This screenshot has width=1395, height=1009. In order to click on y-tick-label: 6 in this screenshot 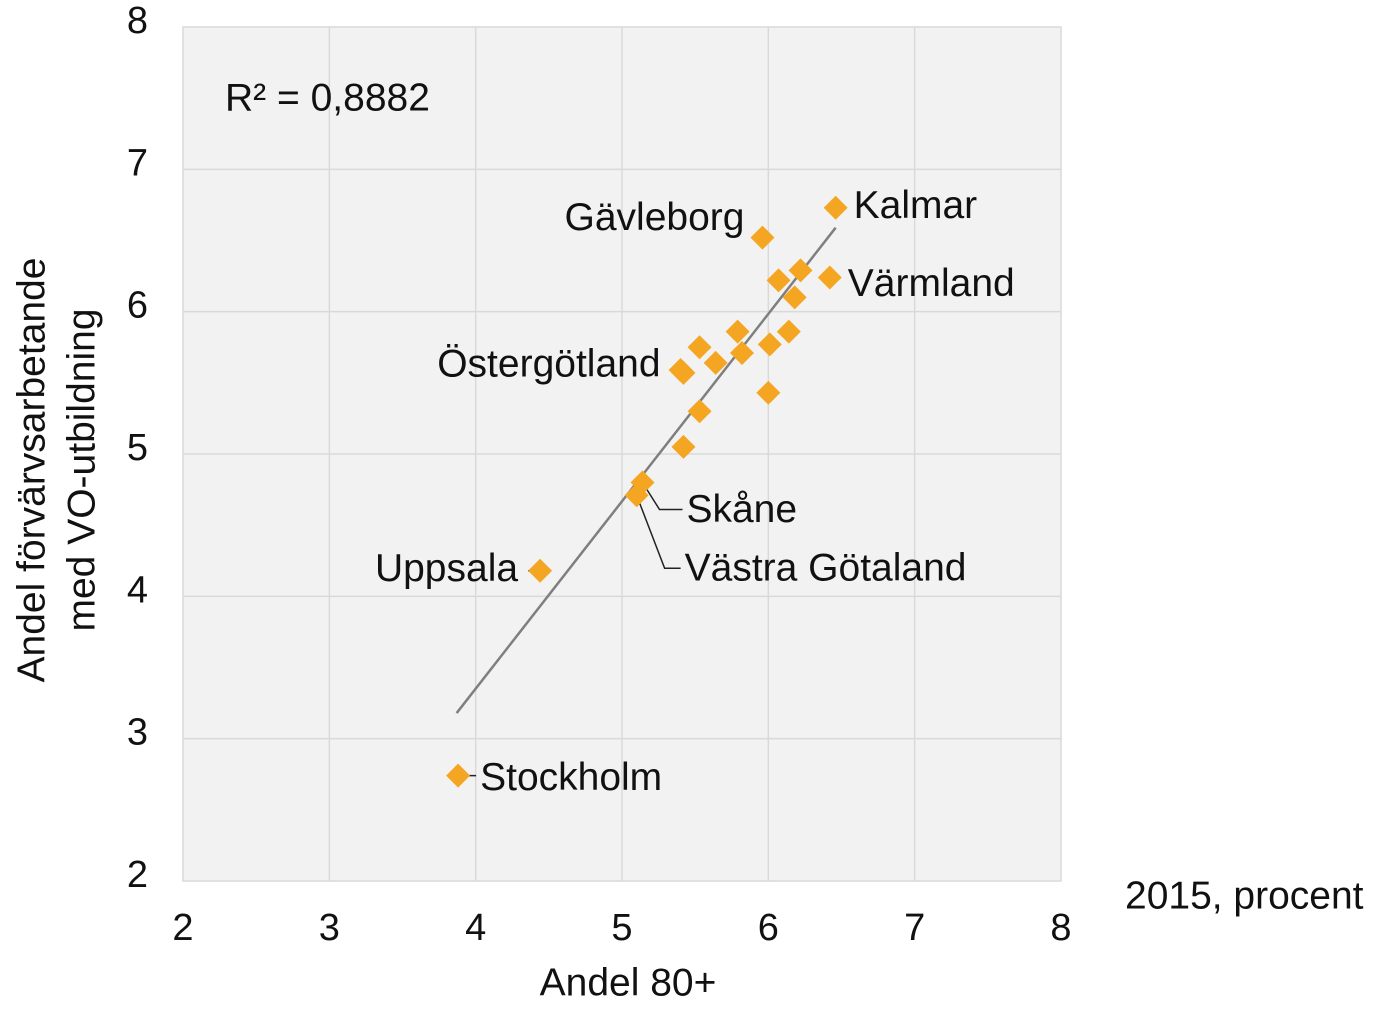, I will do `click(137, 306)`.